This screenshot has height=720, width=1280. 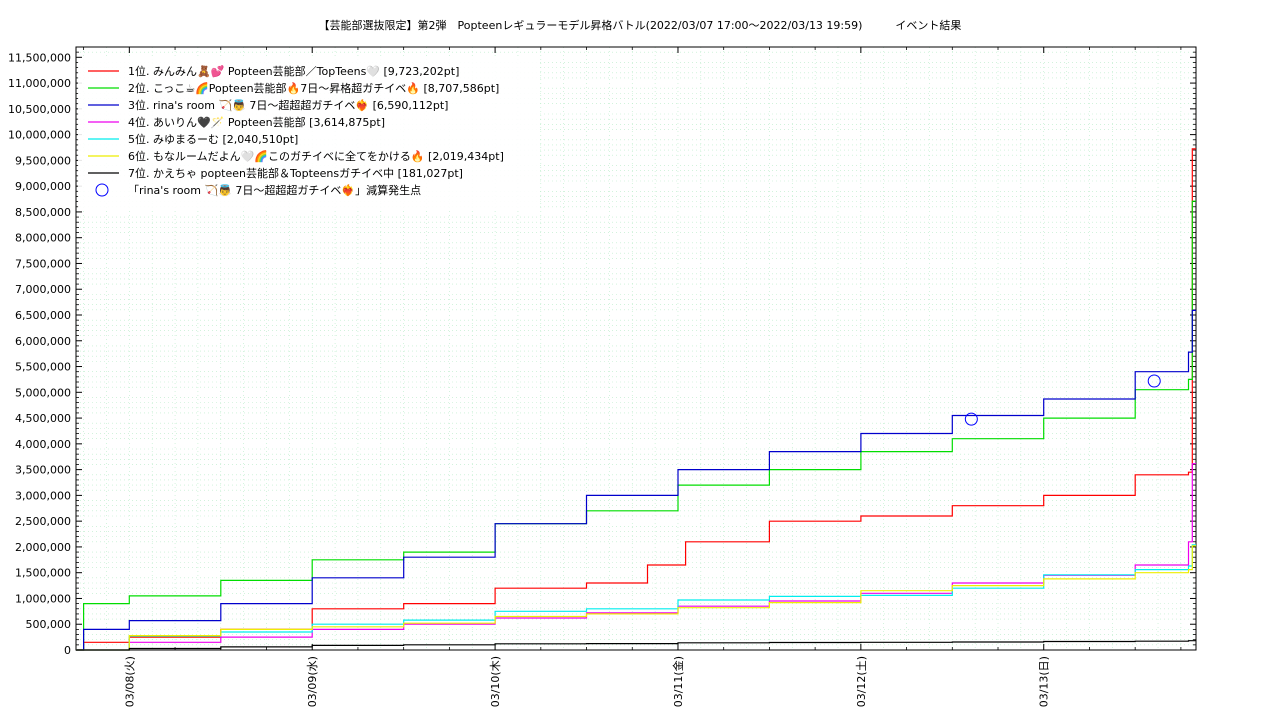 I want to click on y-tick-label: 3,500,000, so click(x=43, y=470).